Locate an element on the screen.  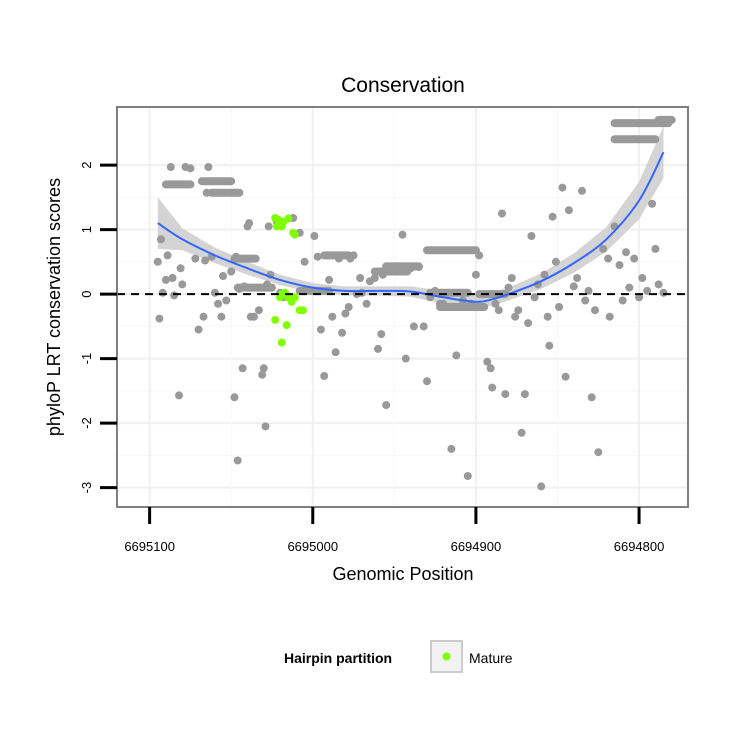
chart-title: Conservation is located at coordinates (403, 85).